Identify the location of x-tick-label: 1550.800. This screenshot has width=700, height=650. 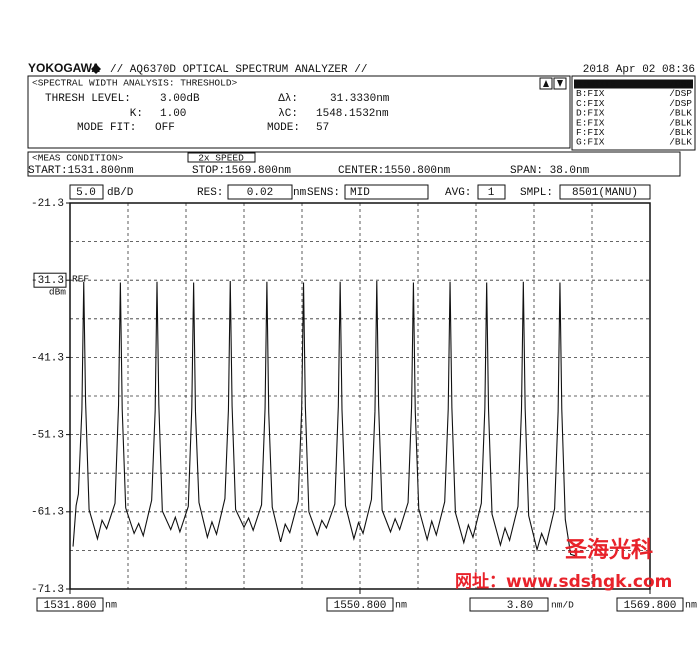
(360, 606).